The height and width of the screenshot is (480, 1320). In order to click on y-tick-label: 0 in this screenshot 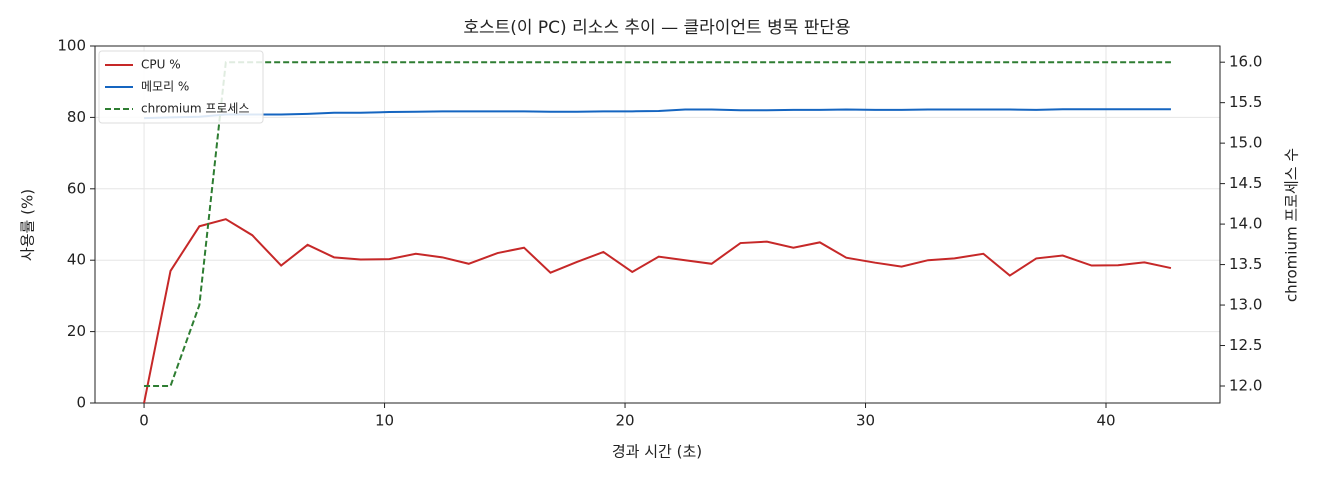, I will do `click(81, 403)`.